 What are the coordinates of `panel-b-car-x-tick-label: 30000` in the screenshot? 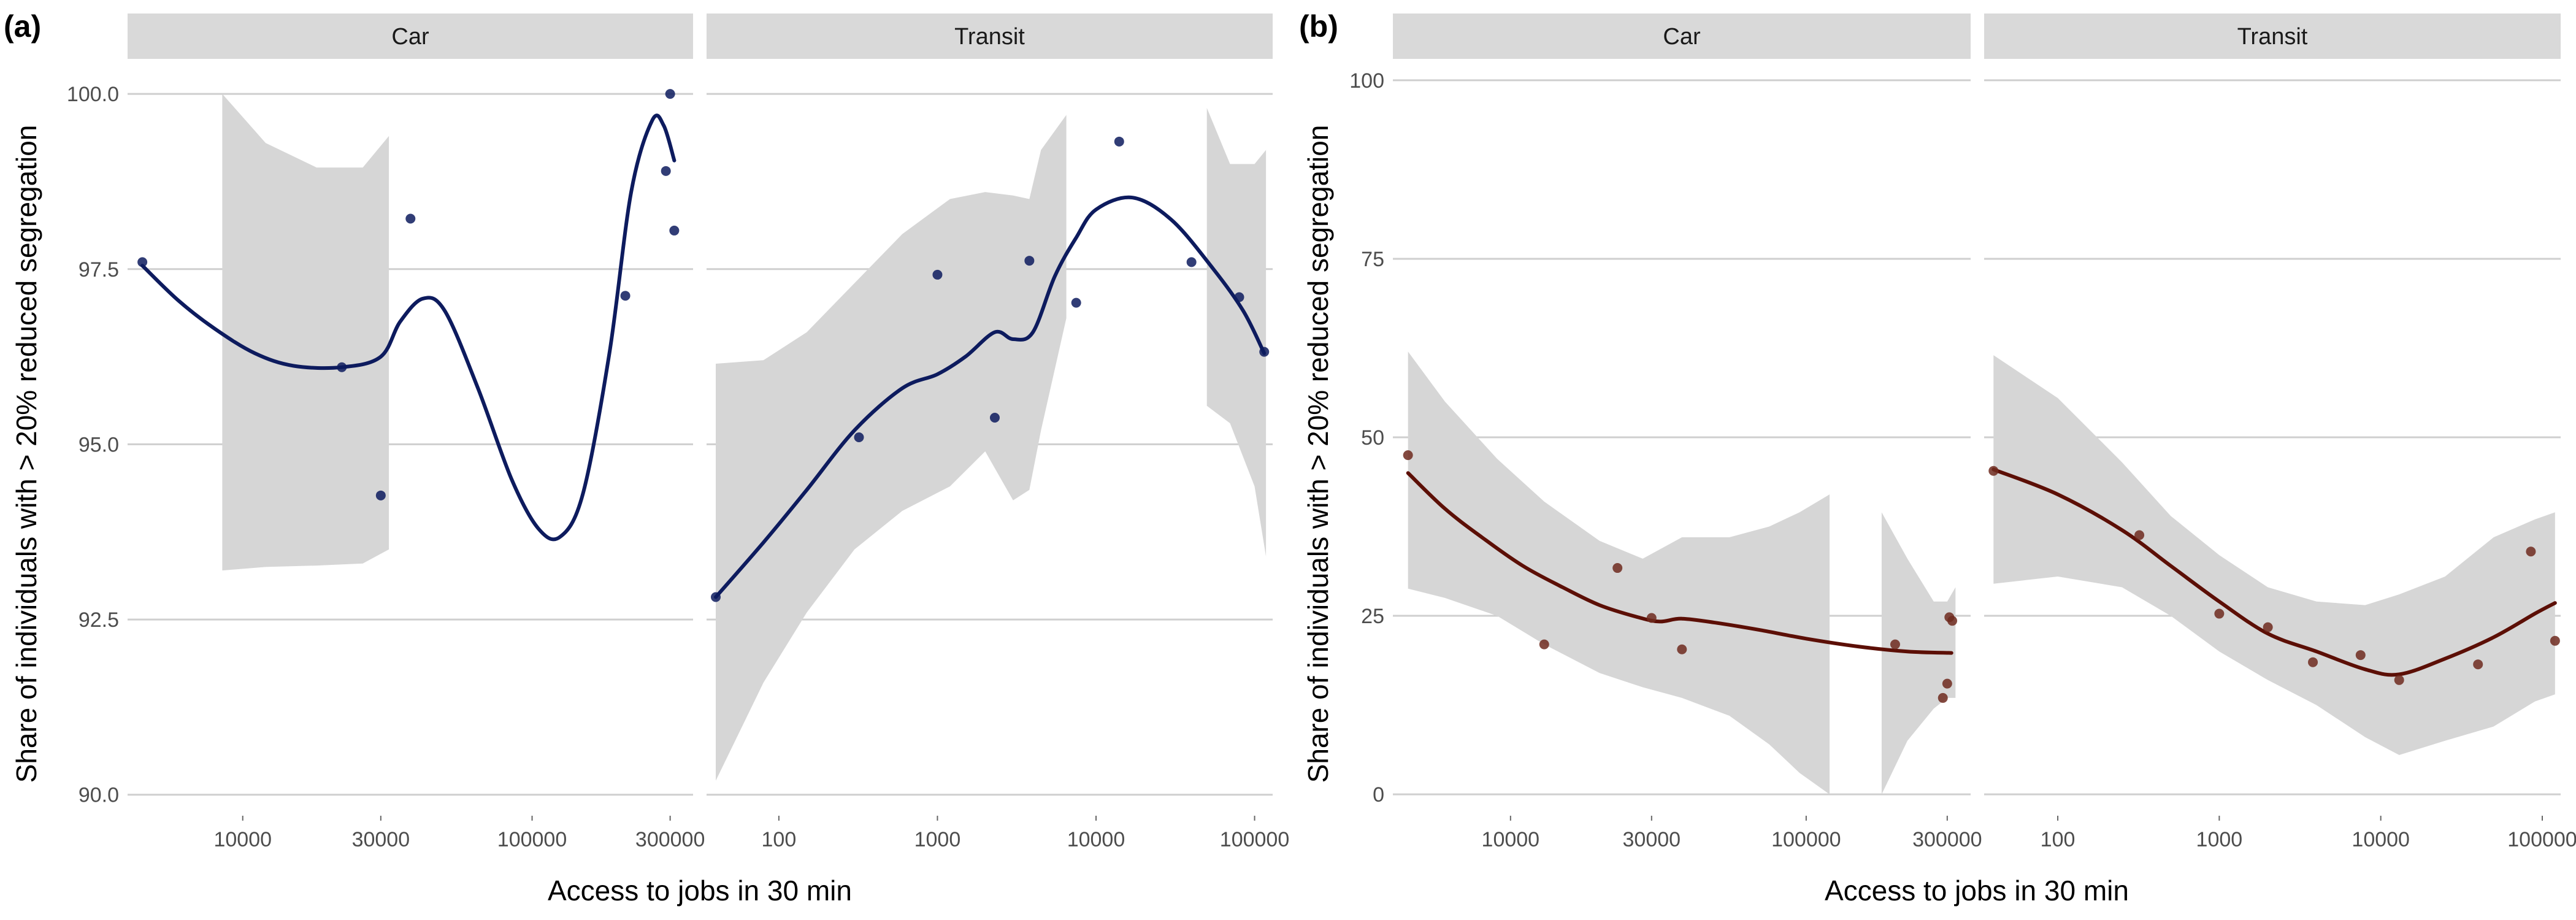 It's located at (1652, 839).